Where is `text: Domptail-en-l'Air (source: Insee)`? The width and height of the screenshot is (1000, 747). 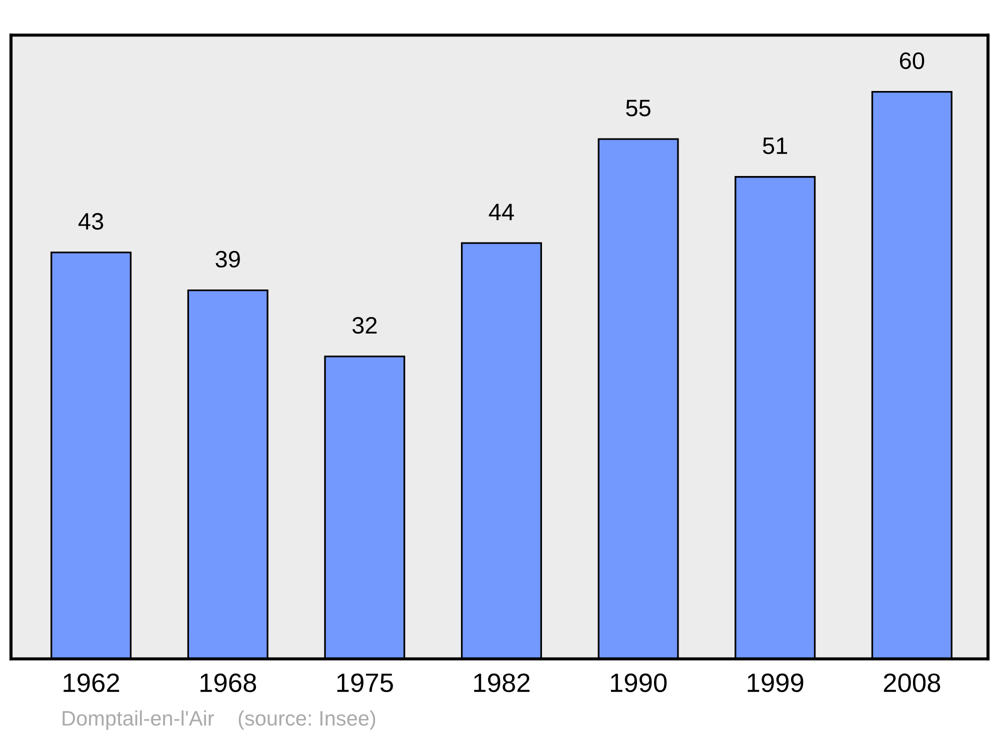 text: Domptail-en-l'Air (source: Insee) is located at coordinates (219, 720).